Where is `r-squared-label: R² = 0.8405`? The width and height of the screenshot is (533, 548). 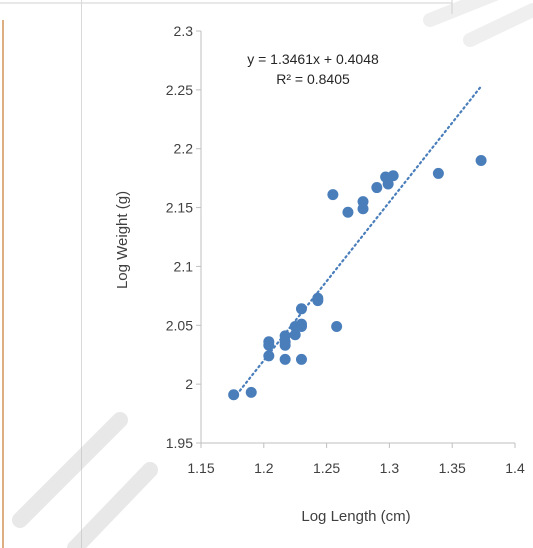 r-squared-label: R² = 0.8405 is located at coordinates (313, 79).